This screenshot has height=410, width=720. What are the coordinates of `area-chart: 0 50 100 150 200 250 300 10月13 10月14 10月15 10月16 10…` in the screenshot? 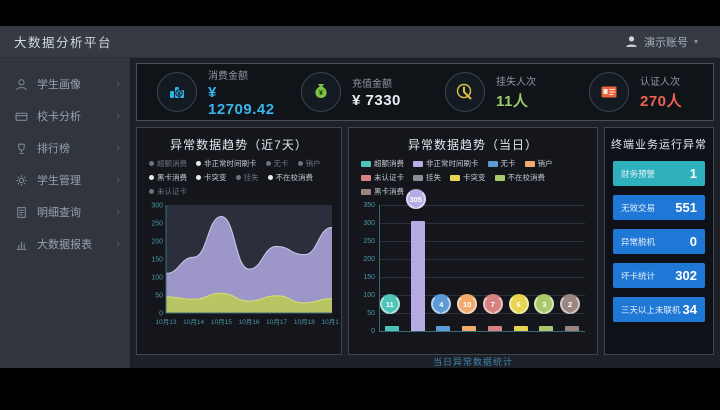 It's located at (239, 263).